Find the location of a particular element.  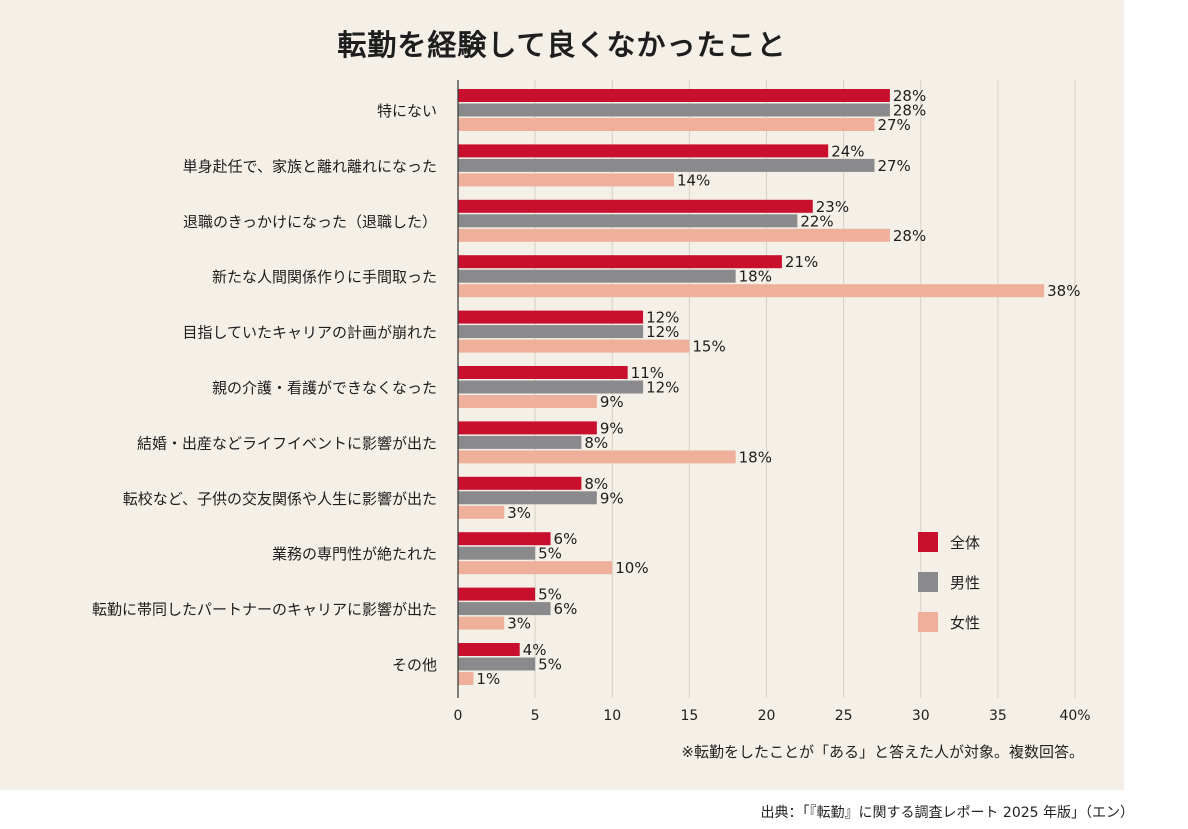

category-label: 目指していたキャリアの計画が崩れた is located at coordinates (309, 333).